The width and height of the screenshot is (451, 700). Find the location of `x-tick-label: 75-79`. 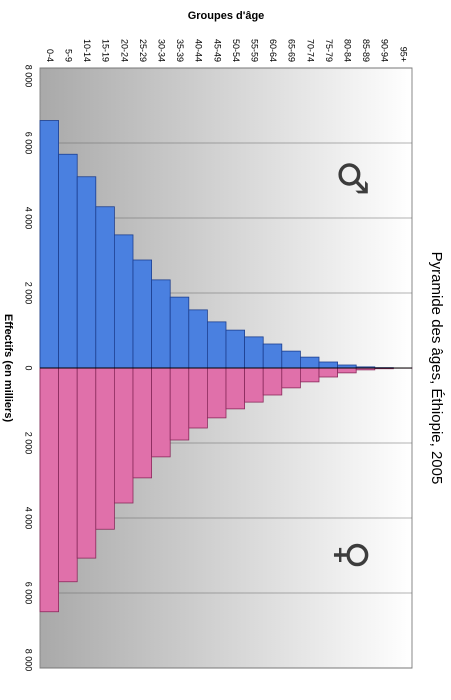

x-tick-label: 75-79 is located at coordinates (329, 50).